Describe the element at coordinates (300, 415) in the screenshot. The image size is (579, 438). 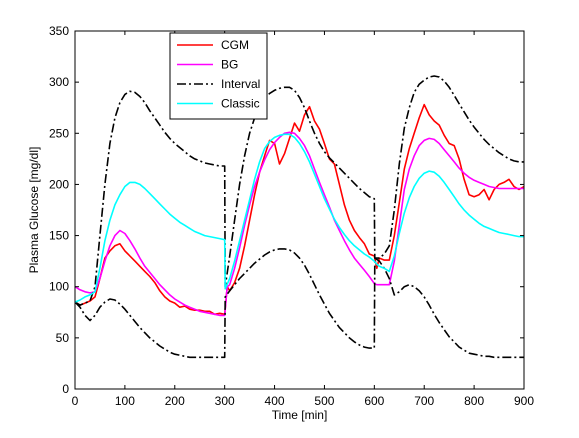
I see `x-axis-title: Time [min]` at that location.